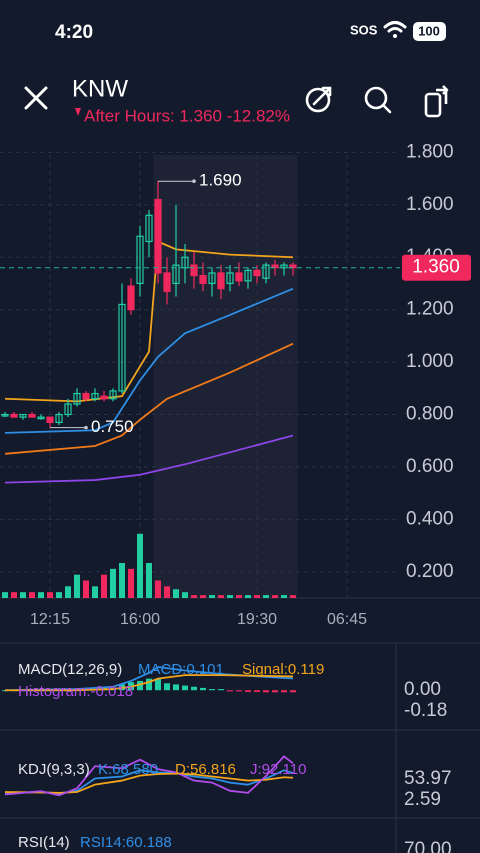 The image size is (480, 853). What do you see at coordinates (318, 99) in the screenshot?
I see `share-button` at bounding box center [318, 99].